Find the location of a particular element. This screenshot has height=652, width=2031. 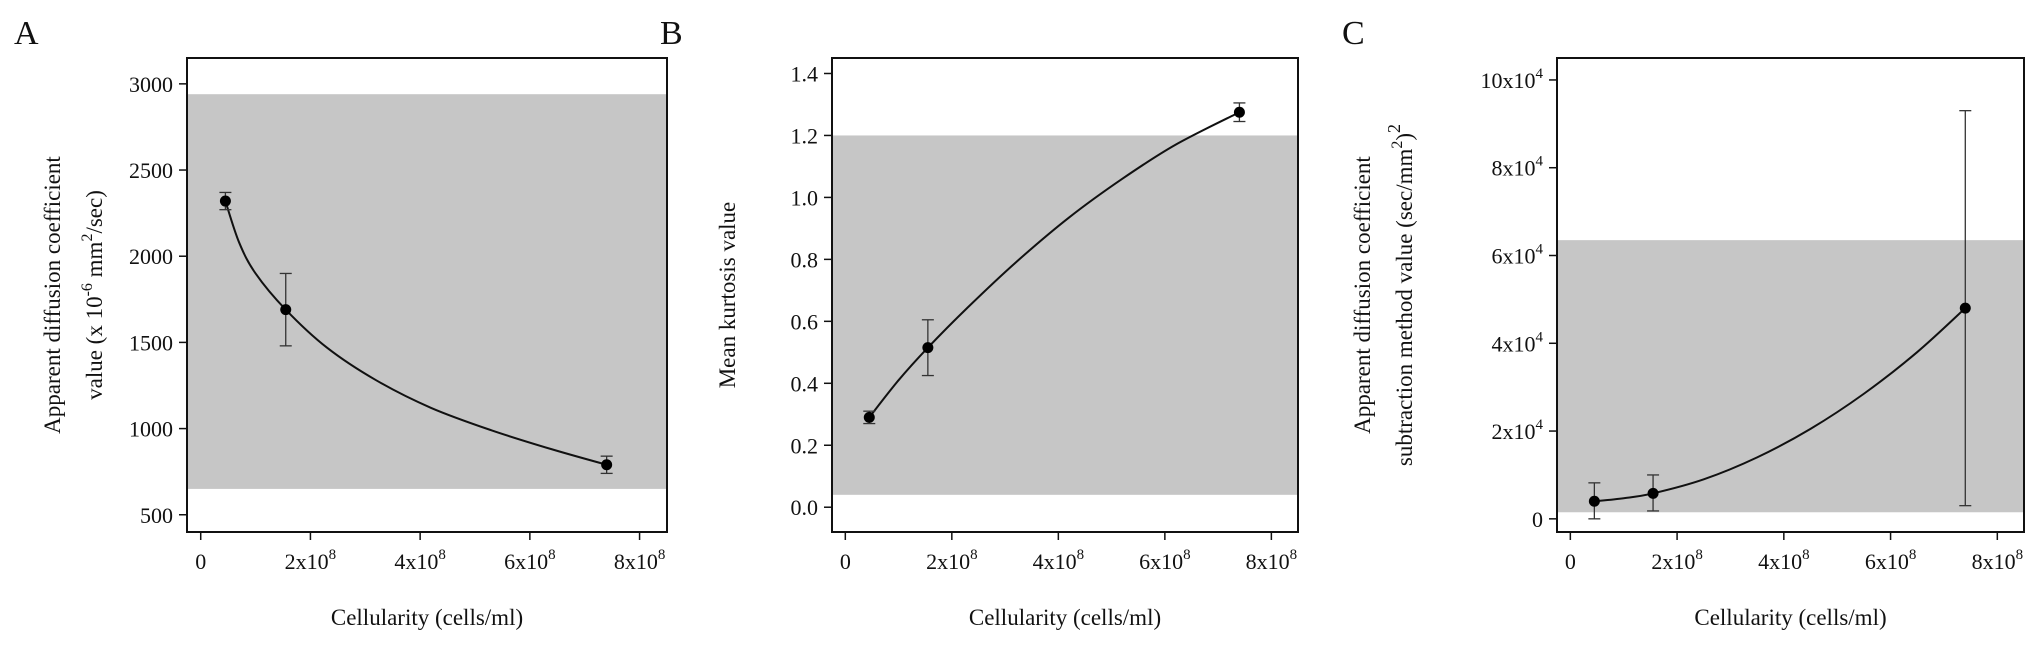

y-label-text: mm is located at coordinates (94, 262).